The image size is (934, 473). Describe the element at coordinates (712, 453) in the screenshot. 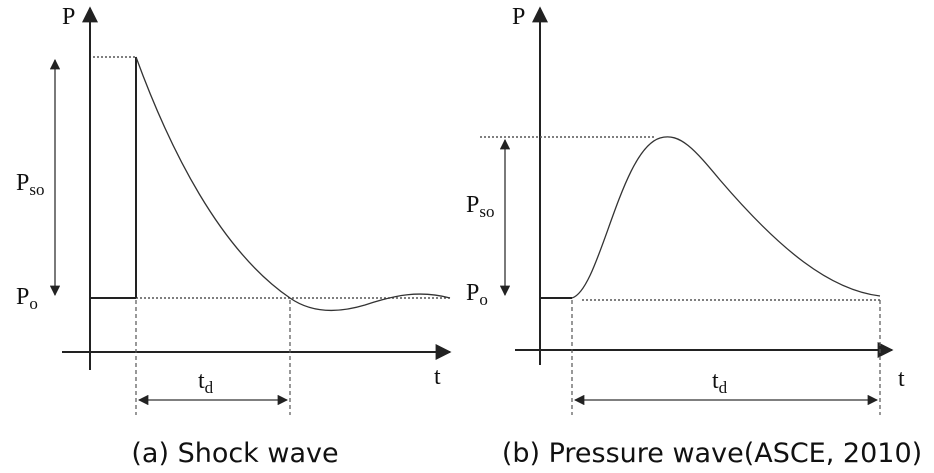

I see `caption: (b) Pressure wave(ASCE, 2010)` at that location.